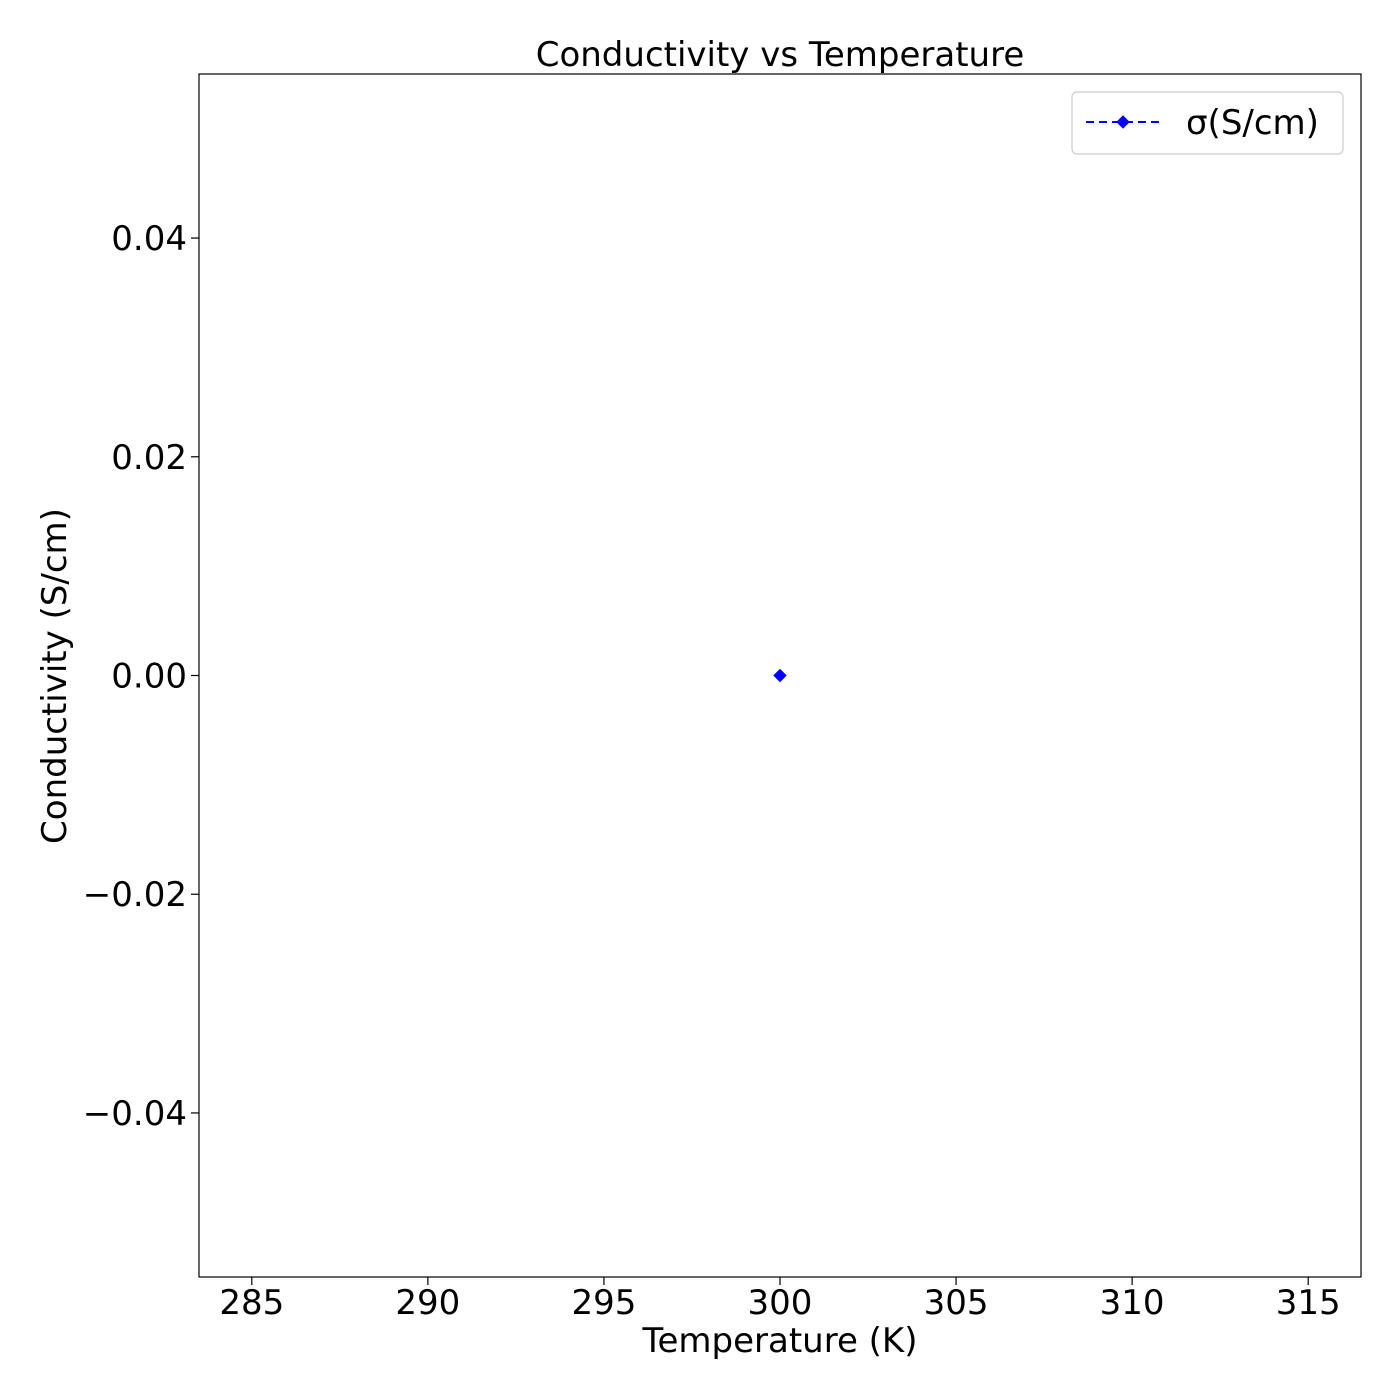 This screenshot has height=1400, width=1400. What do you see at coordinates (149, 239) in the screenshot?
I see `y-tick-label: 0.04` at bounding box center [149, 239].